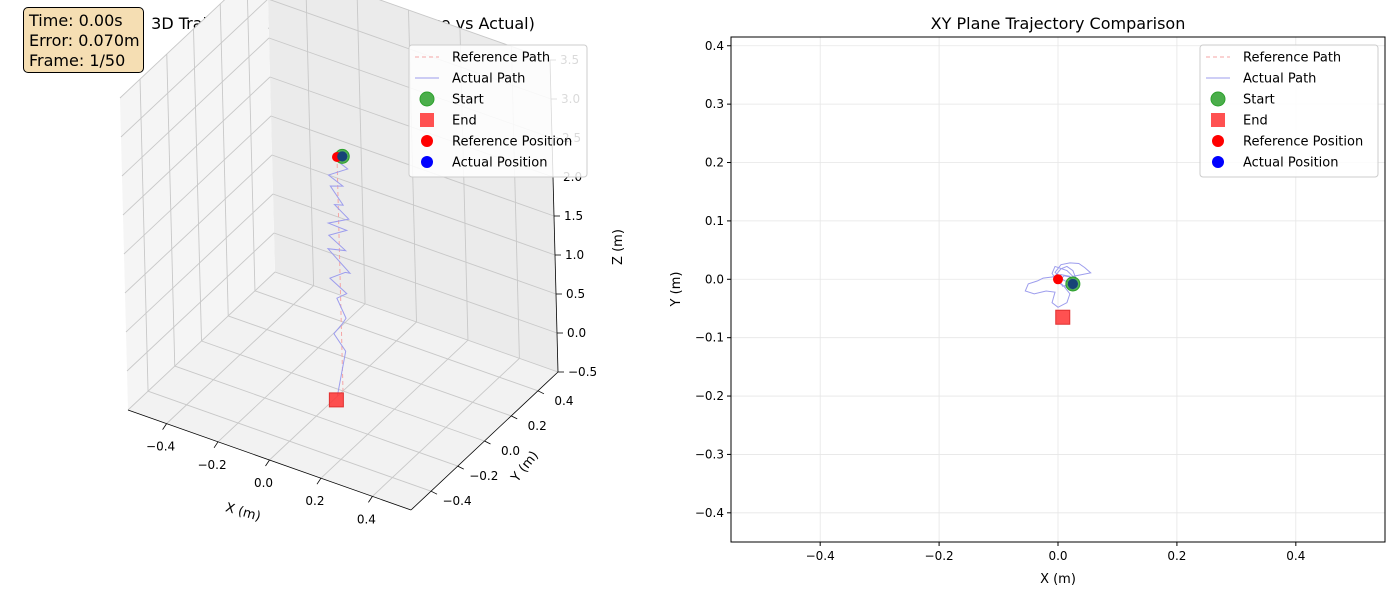 This screenshot has width=1400, height=600. I want to click on y-tick-label: −0.1, so click(709, 338).